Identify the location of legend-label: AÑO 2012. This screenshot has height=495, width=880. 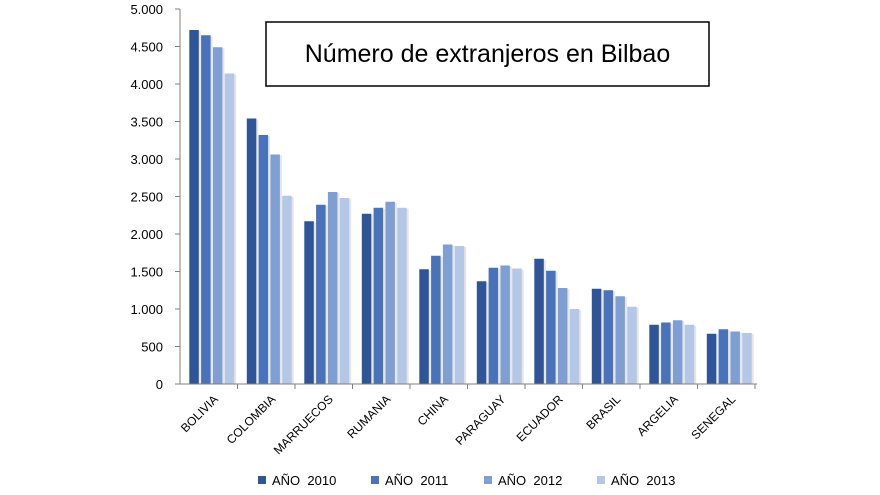
(530, 480).